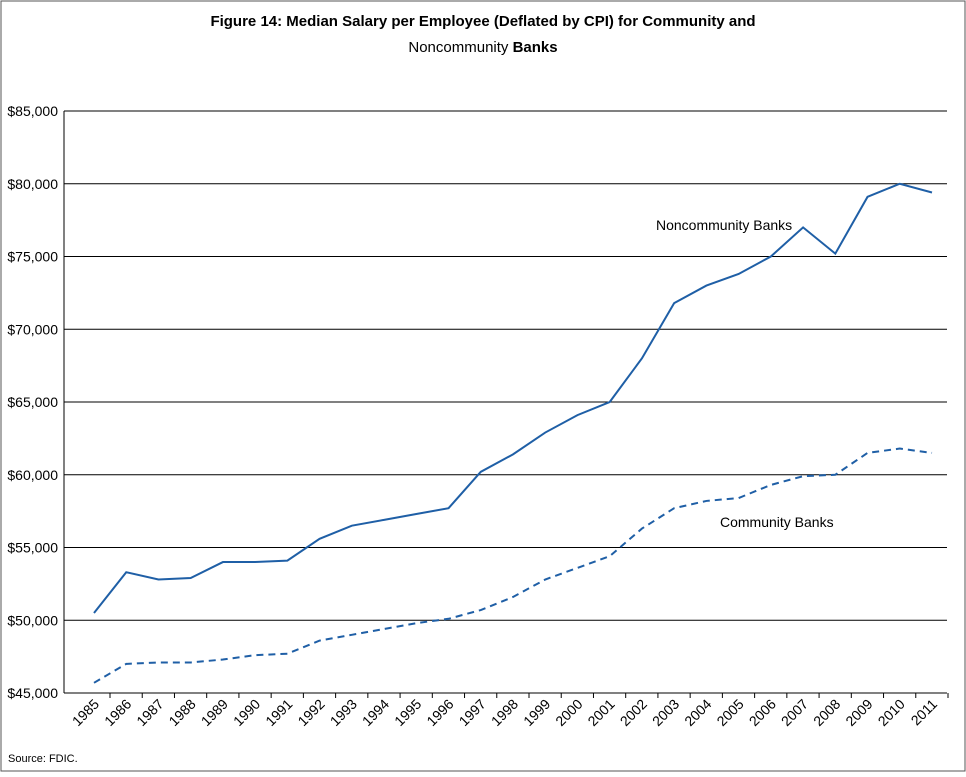  Describe the element at coordinates (777, 522) in the screenshot. I see `series-annotation: Community Banks` at that location.